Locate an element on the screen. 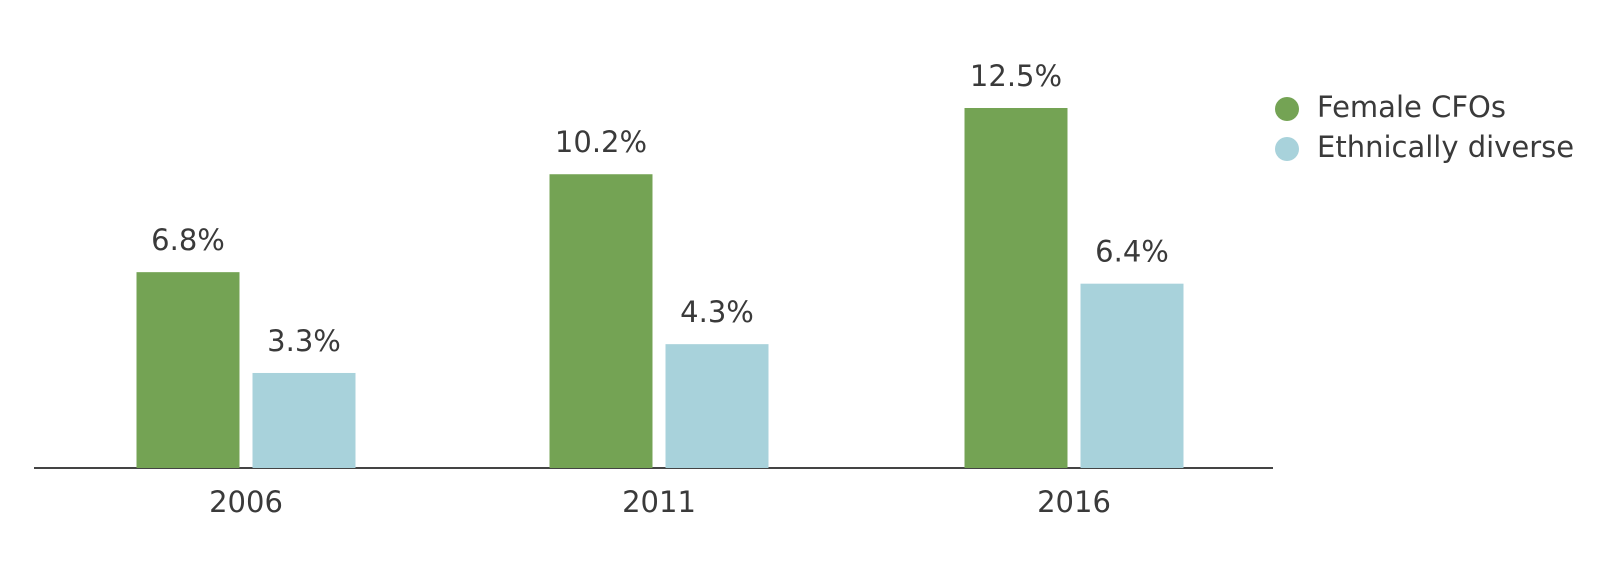 This screenshot has width=1600, height=562. x-tick-label: 2016 is located at coordinates (1074, 502).